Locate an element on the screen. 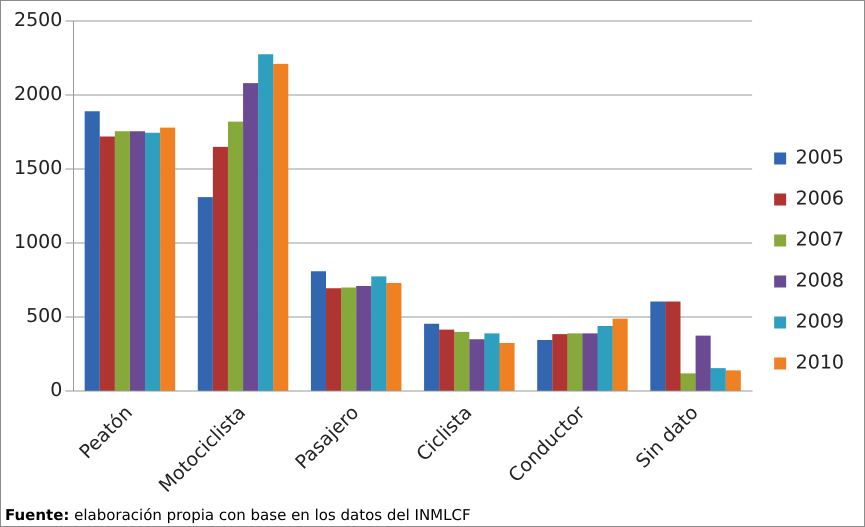 The width and height of the screenshot is (865, 527). y-tick-label: 1000 is located at coordinates (38, 242).